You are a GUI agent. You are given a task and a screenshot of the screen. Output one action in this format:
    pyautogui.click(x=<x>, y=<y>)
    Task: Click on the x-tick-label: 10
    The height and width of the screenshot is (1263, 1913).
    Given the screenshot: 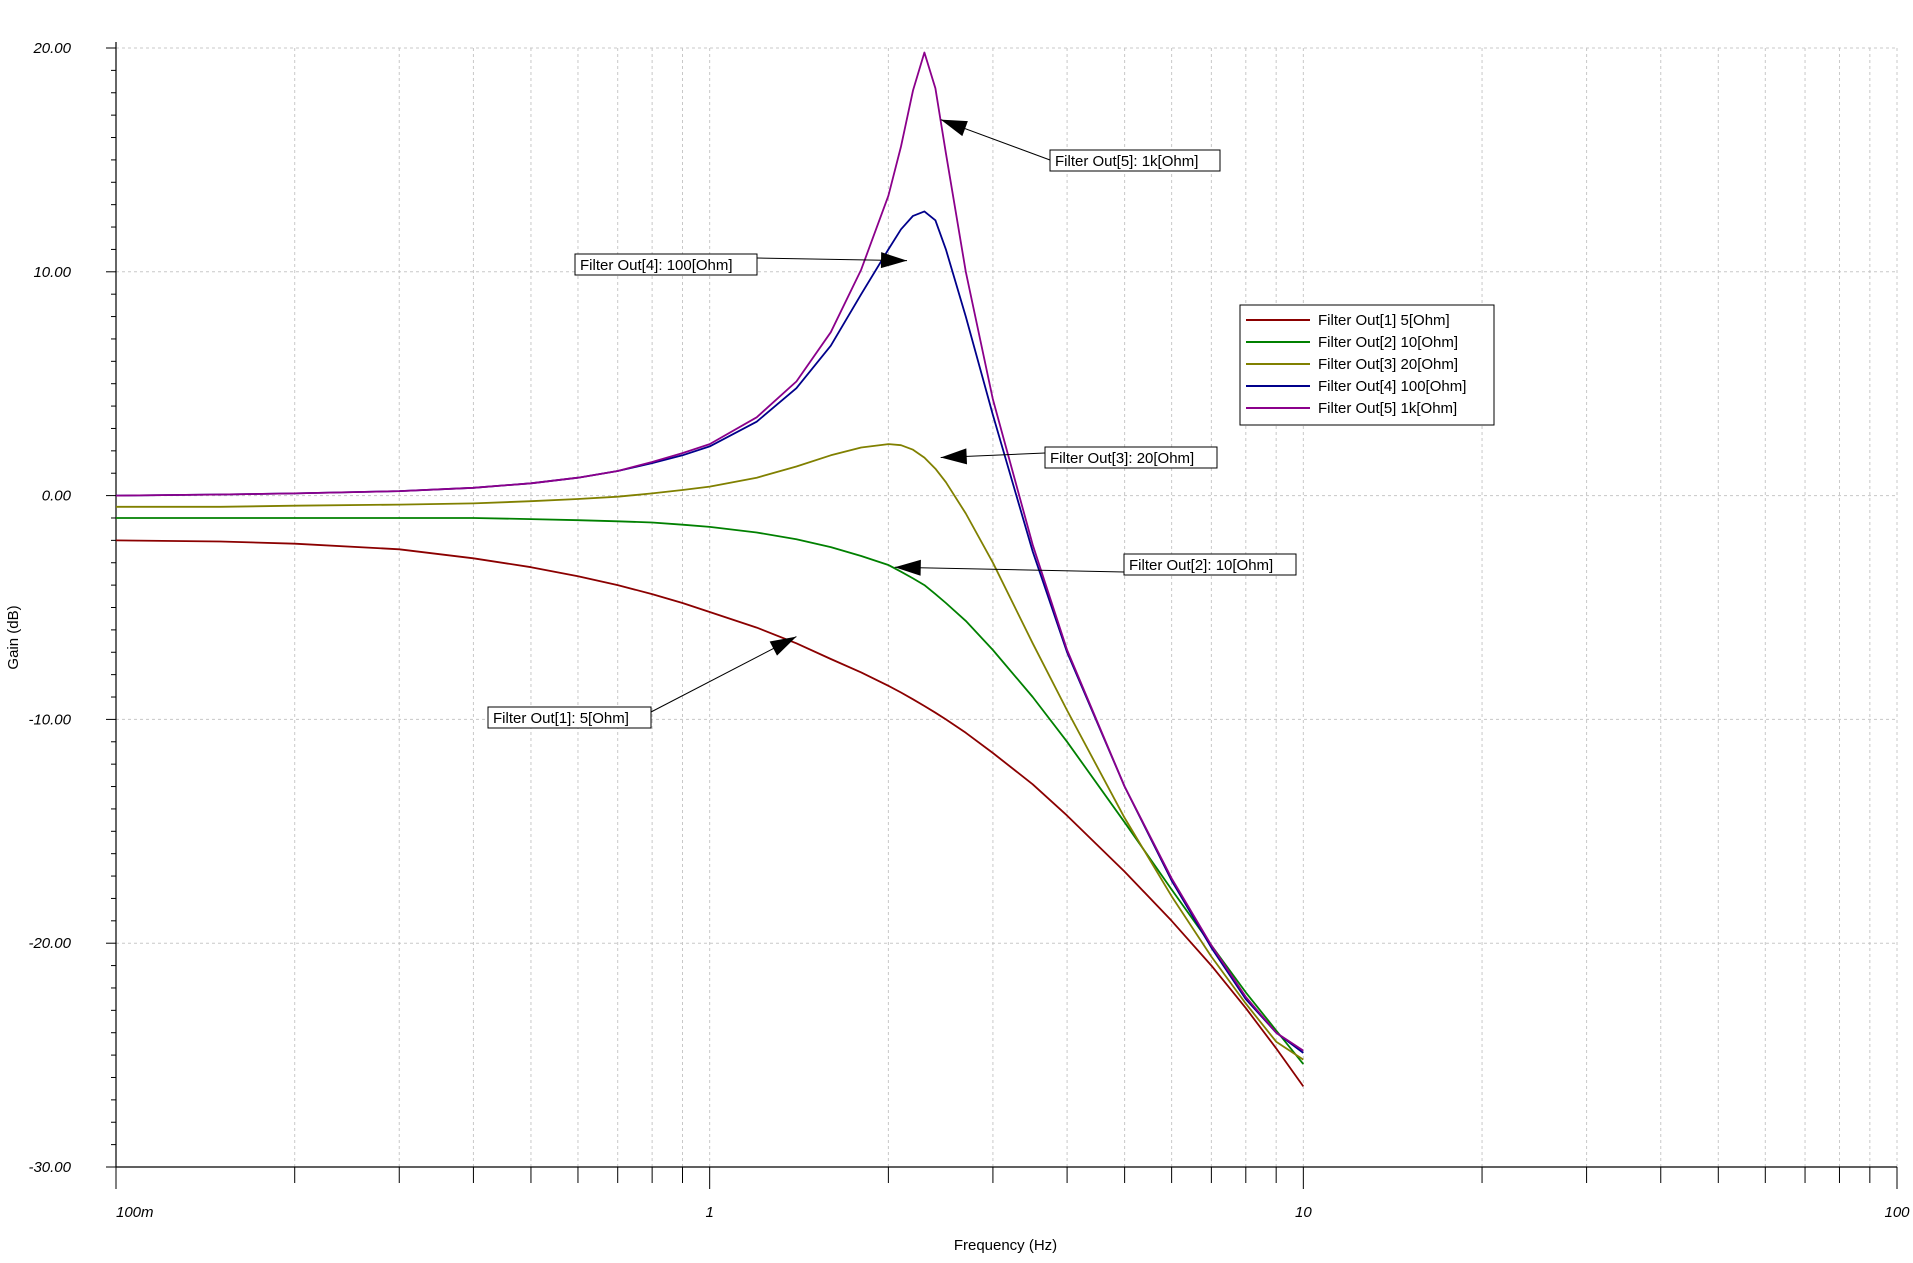 What is the action you would take?
    pyautogui.click(x=1303, y=1212)
    